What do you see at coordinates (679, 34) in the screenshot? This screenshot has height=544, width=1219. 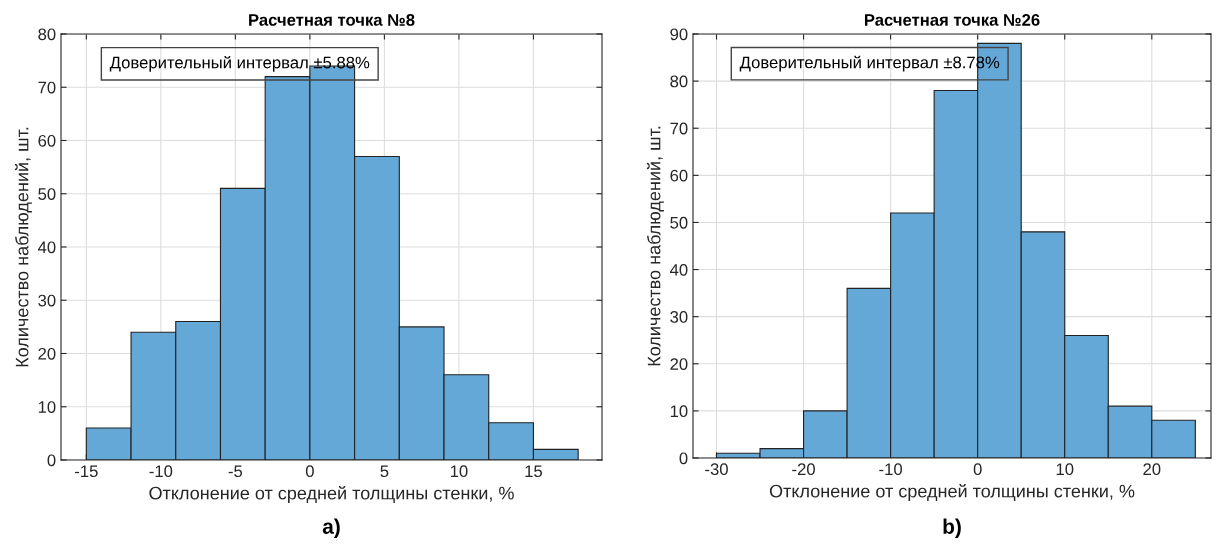 I see `y-tick-label: 90` at bounding box center [679, 34].